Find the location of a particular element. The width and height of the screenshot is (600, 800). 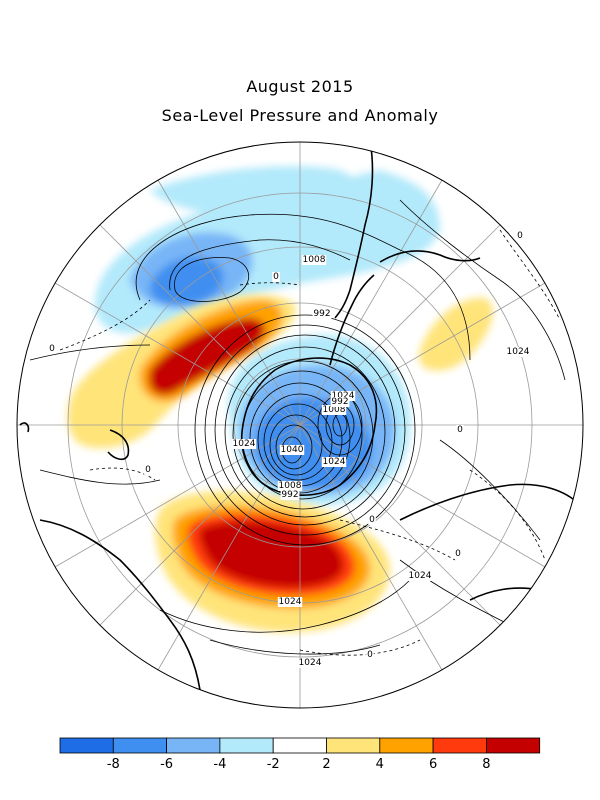

colorbar-tick-label: 4 is located at coordinates (380, 764).